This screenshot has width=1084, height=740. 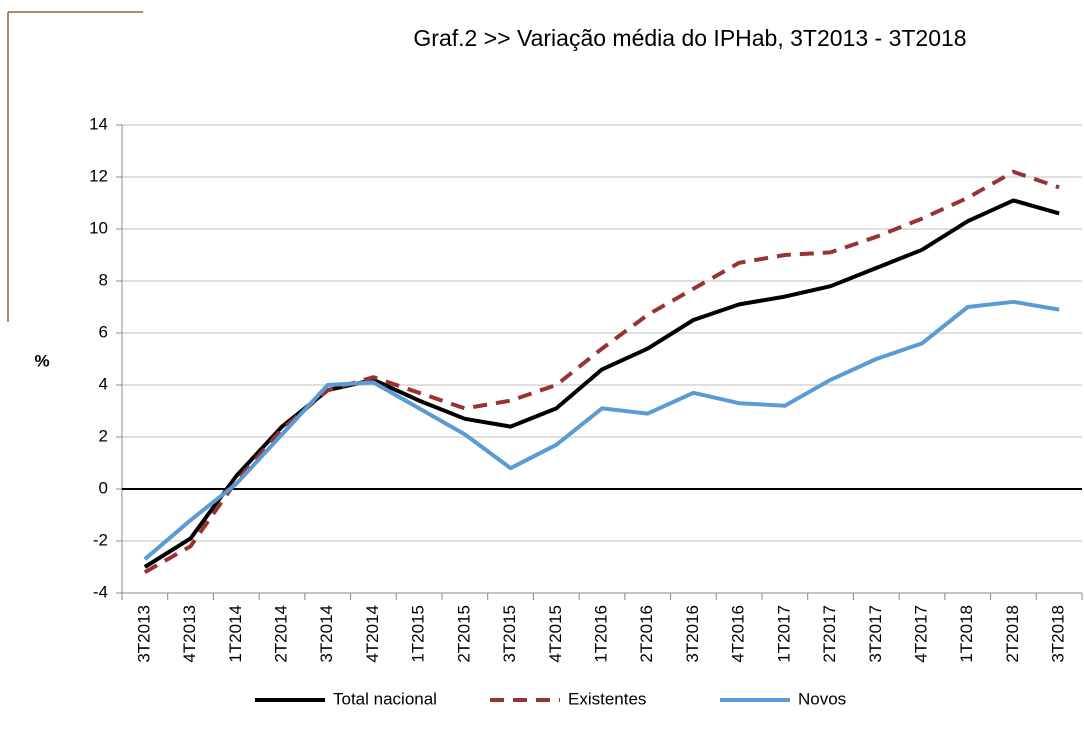 What do you see at coordinates (738, 634) in the screenshot?
I see `x-tick-label: 4T2016` at bounding box center [738, 634].